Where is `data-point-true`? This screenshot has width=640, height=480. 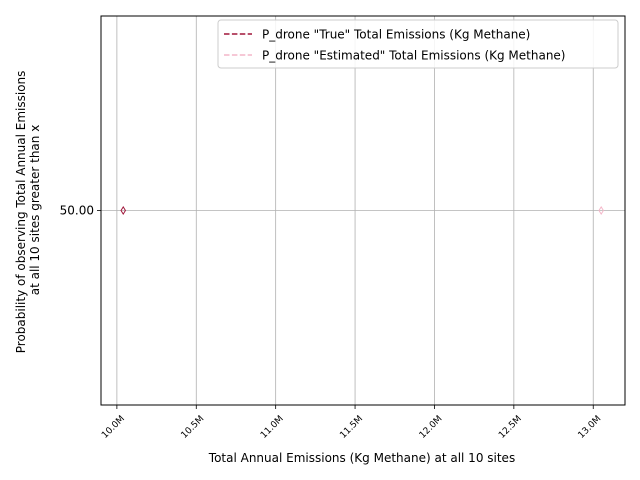
data-point-true is located at coordinates (123, 210).